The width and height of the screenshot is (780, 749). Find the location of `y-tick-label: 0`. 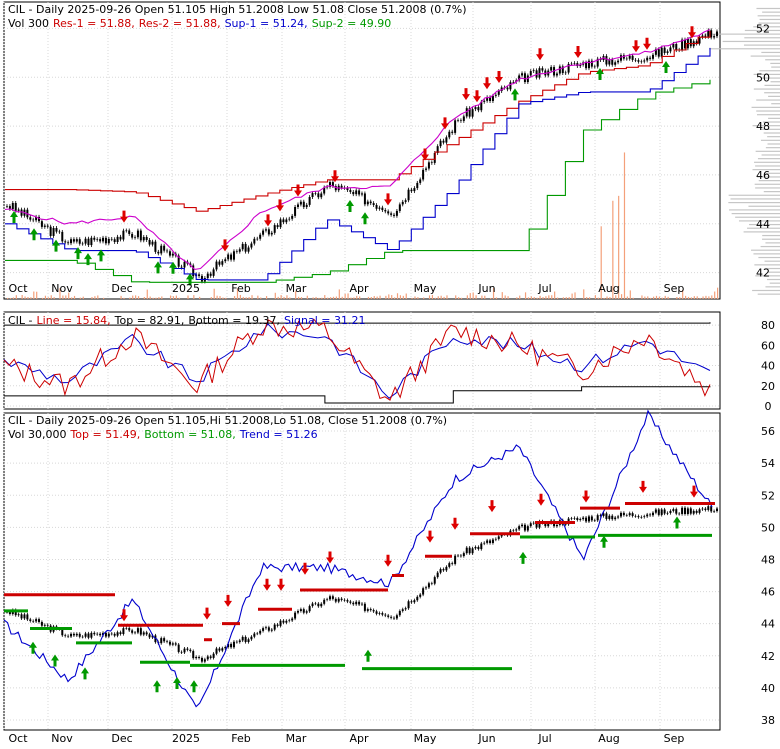

y-tick-label: 0 is located at coordinates (768, 406).